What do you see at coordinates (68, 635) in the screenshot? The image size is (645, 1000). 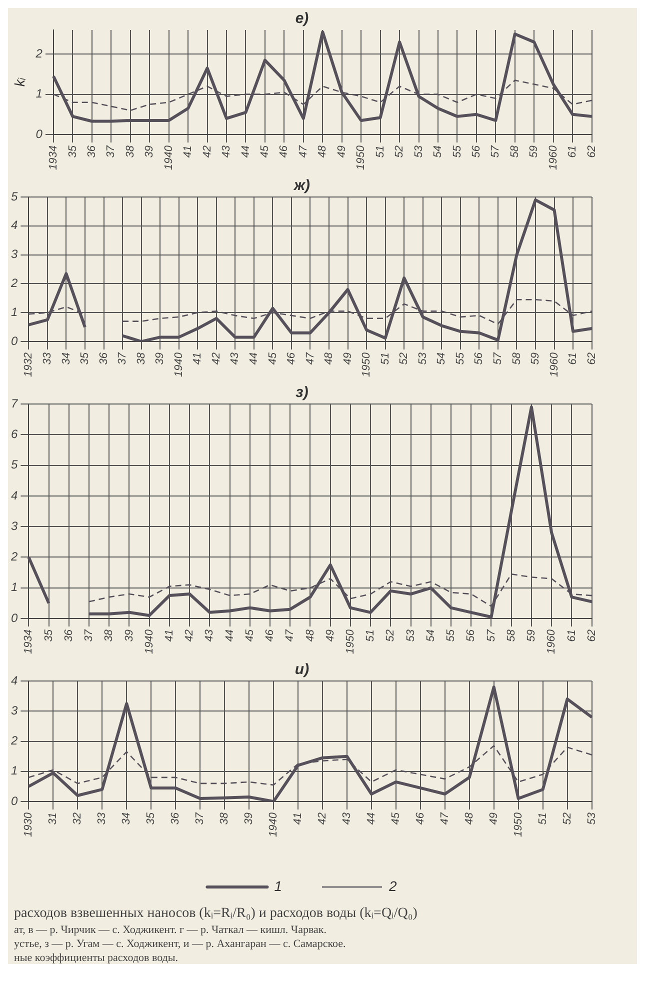 I see `x-tick-label: 36` at bounding box center [68, 635].